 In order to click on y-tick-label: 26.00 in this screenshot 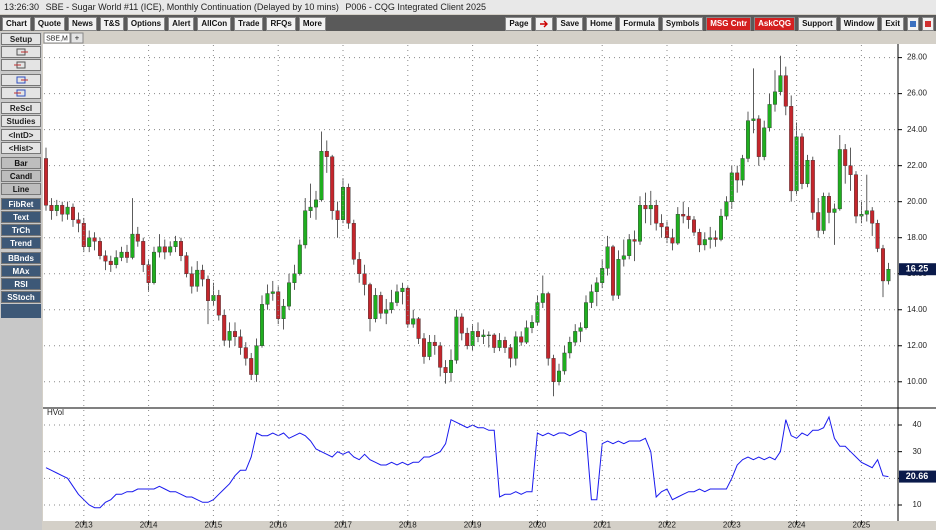, I will do `click(917, 93)`.